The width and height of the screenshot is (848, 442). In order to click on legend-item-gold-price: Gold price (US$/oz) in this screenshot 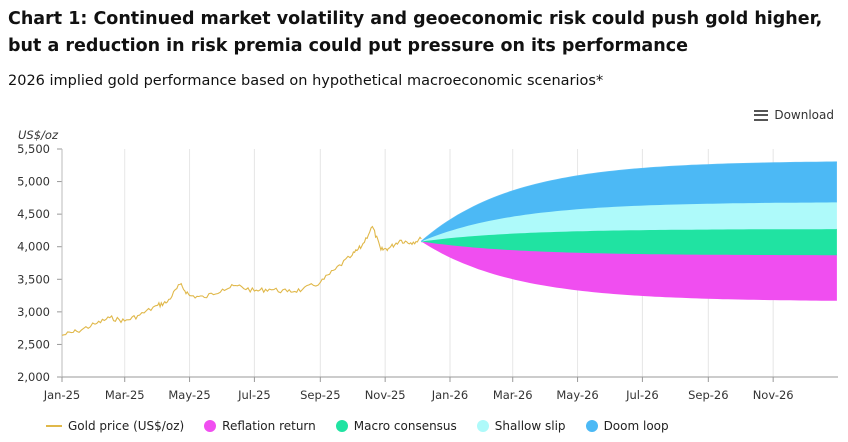, I will do `click(115, 426)`.